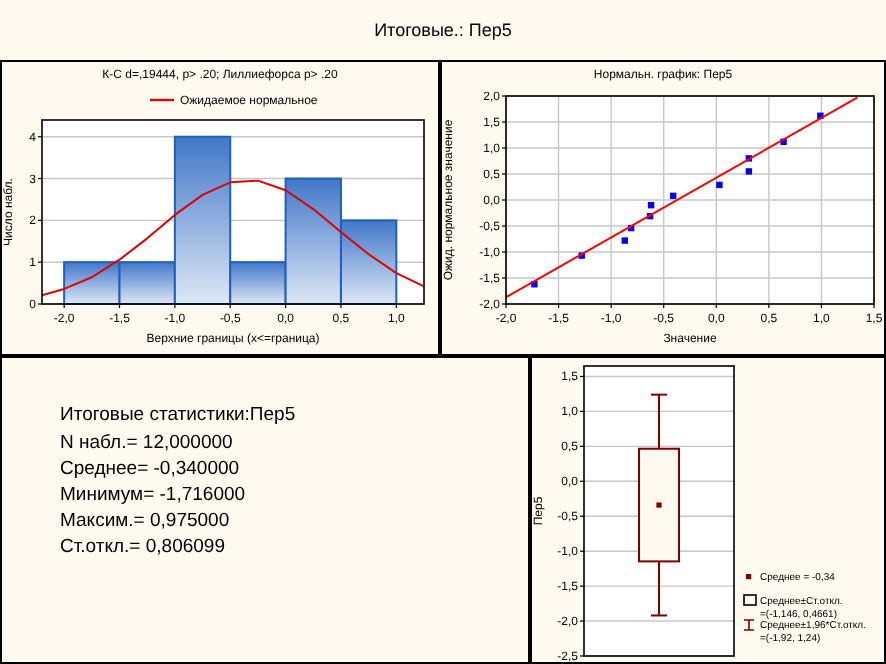  What do you see at coordinates (443, 30) in the screenshot?
I see `text: Итоговые.: Пер5` at bounding box center [443, 30].